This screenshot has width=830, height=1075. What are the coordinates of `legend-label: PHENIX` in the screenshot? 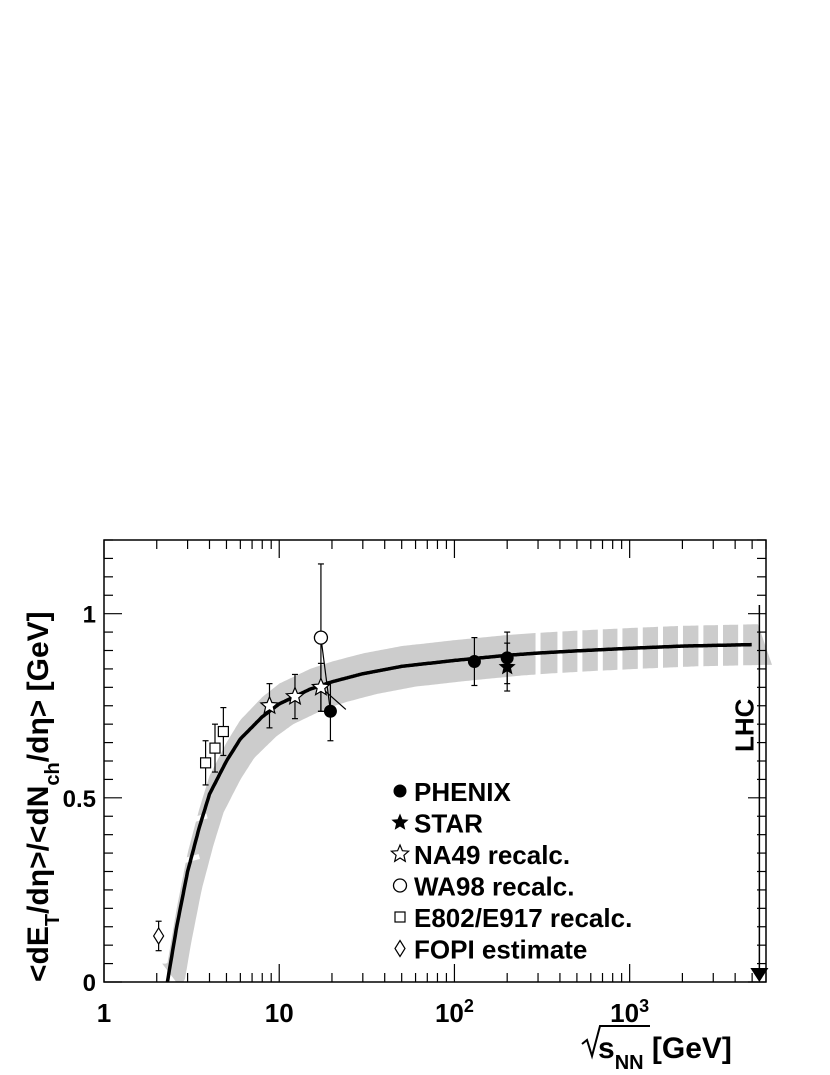 It's located at (462, 792).